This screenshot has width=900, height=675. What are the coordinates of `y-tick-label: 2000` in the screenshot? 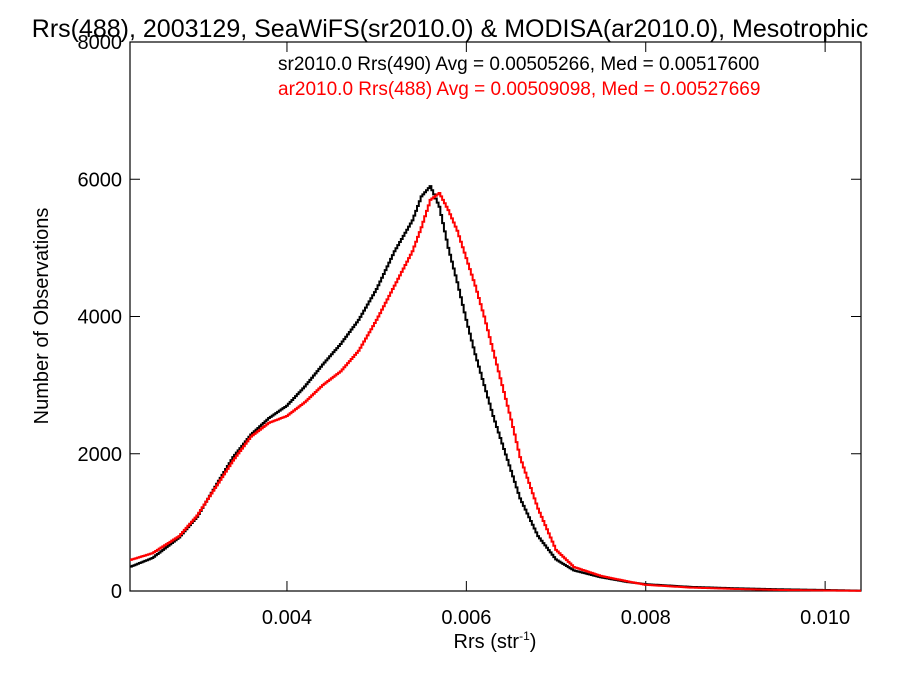 It's located at (100, 455).